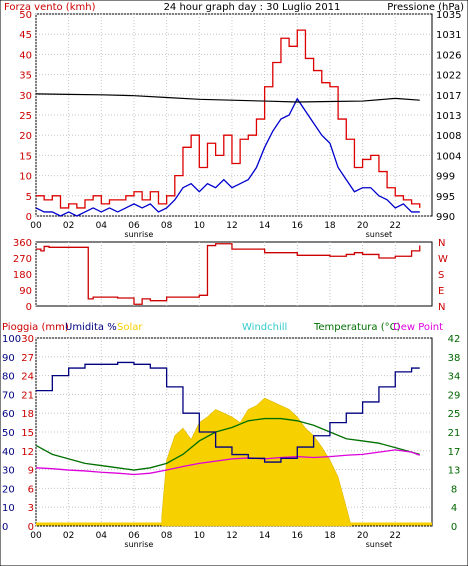 The image size is (468, 566). What do you see at coordinates (448, 55) in the screenshot?
I see `pressure-tick-label: 1026` at bounding box center [448, 55].